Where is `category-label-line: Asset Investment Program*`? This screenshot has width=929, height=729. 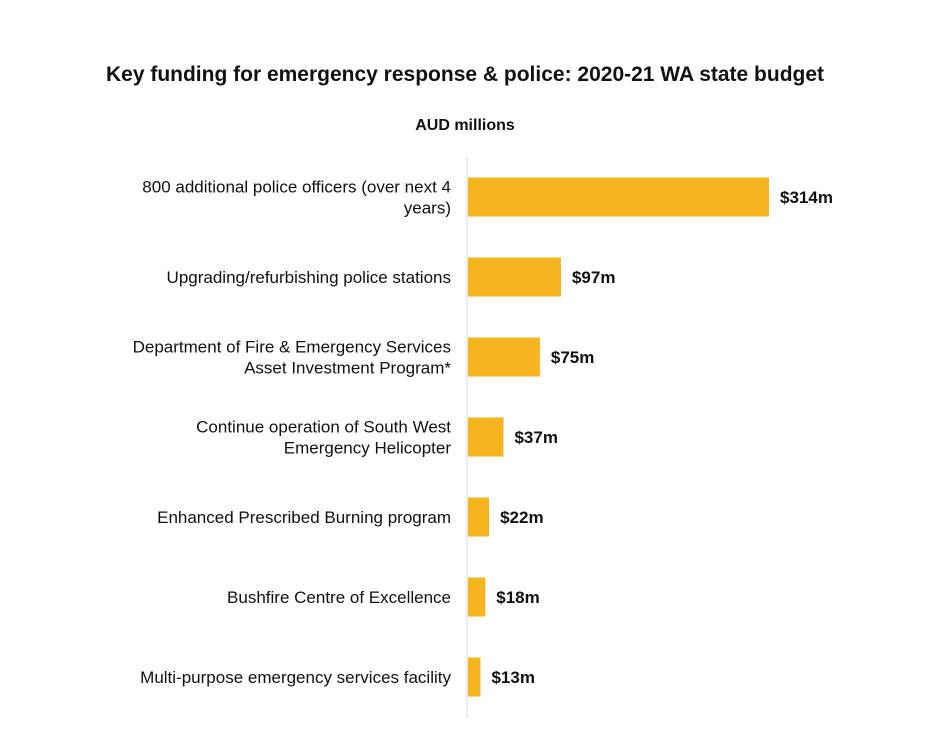
category-label-line: Asset Investment Program* is located at coordinates (347, 368).